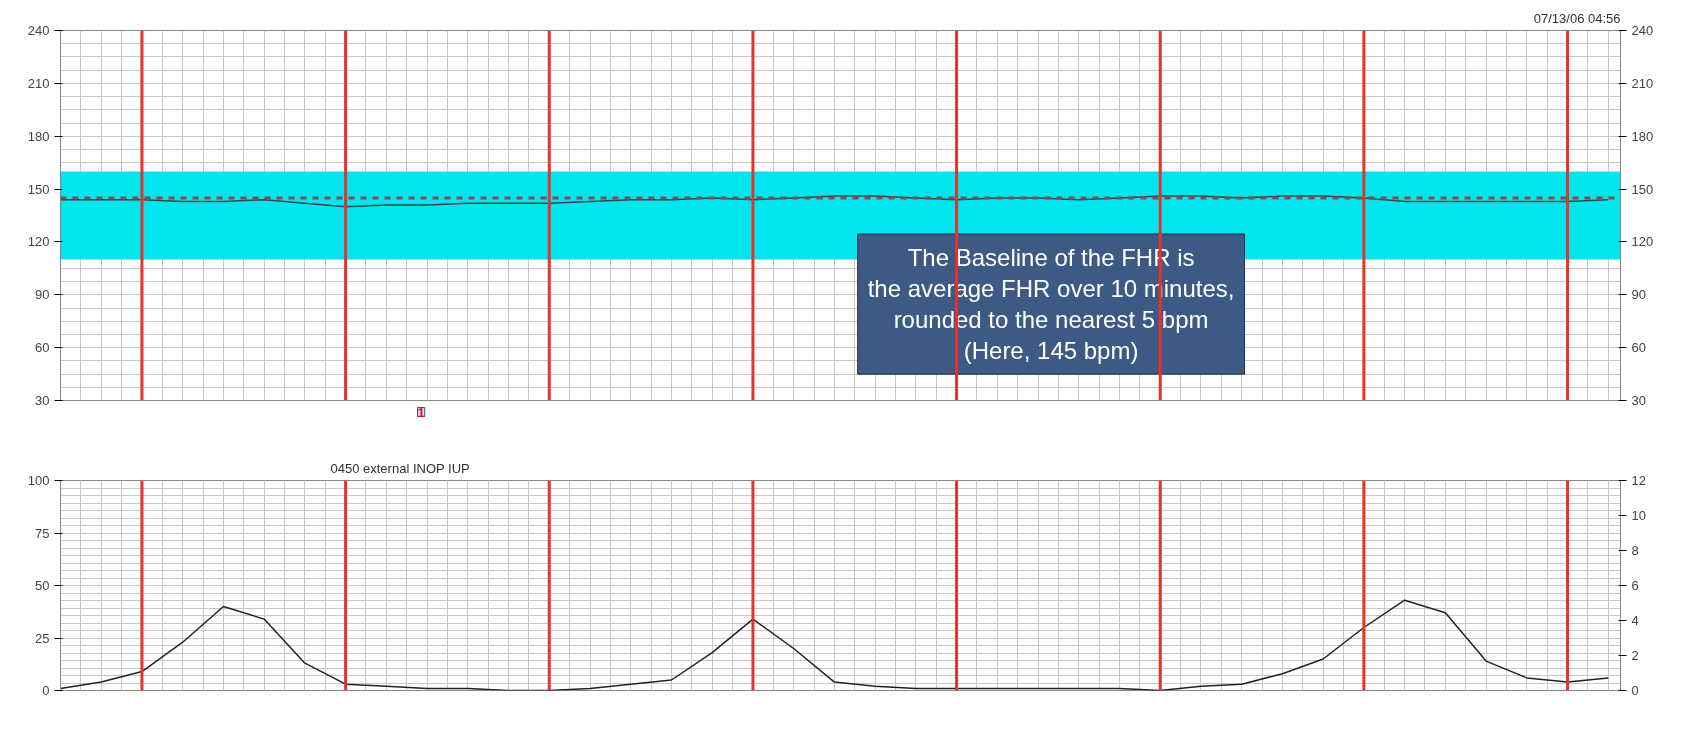 Image resolution: width=1701 pixels, height=750 pixels. Describe the element at coordinates (1577, 18) in the screenshot. I see `text: 07/13/06 04:56` at that location.